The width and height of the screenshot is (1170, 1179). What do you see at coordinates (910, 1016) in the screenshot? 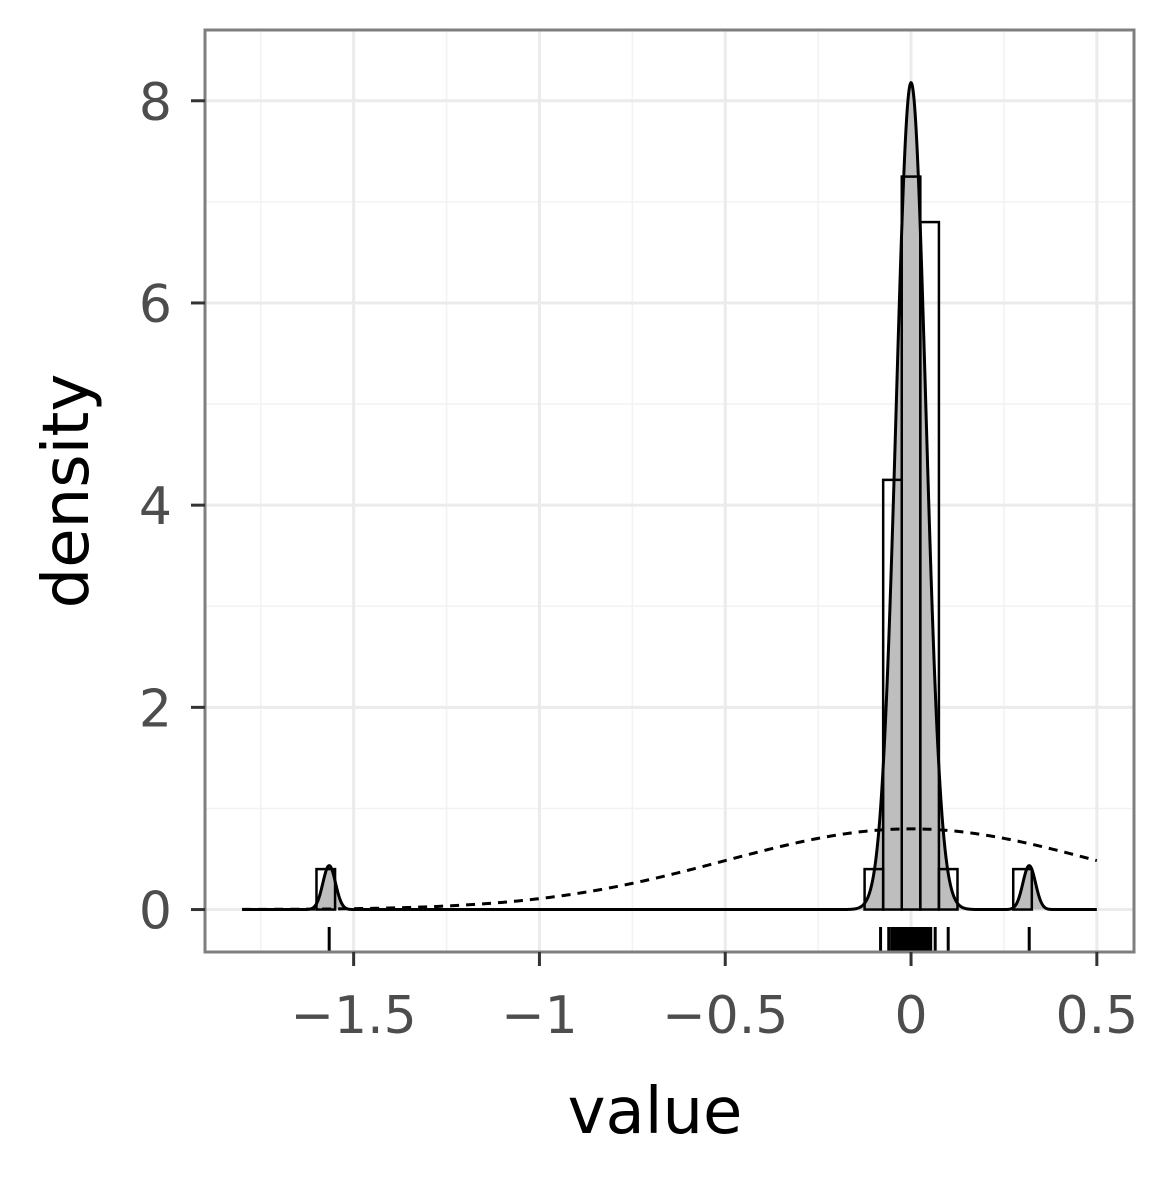
I see `x-tick-label: 0` at bounding box center [910, 1016].